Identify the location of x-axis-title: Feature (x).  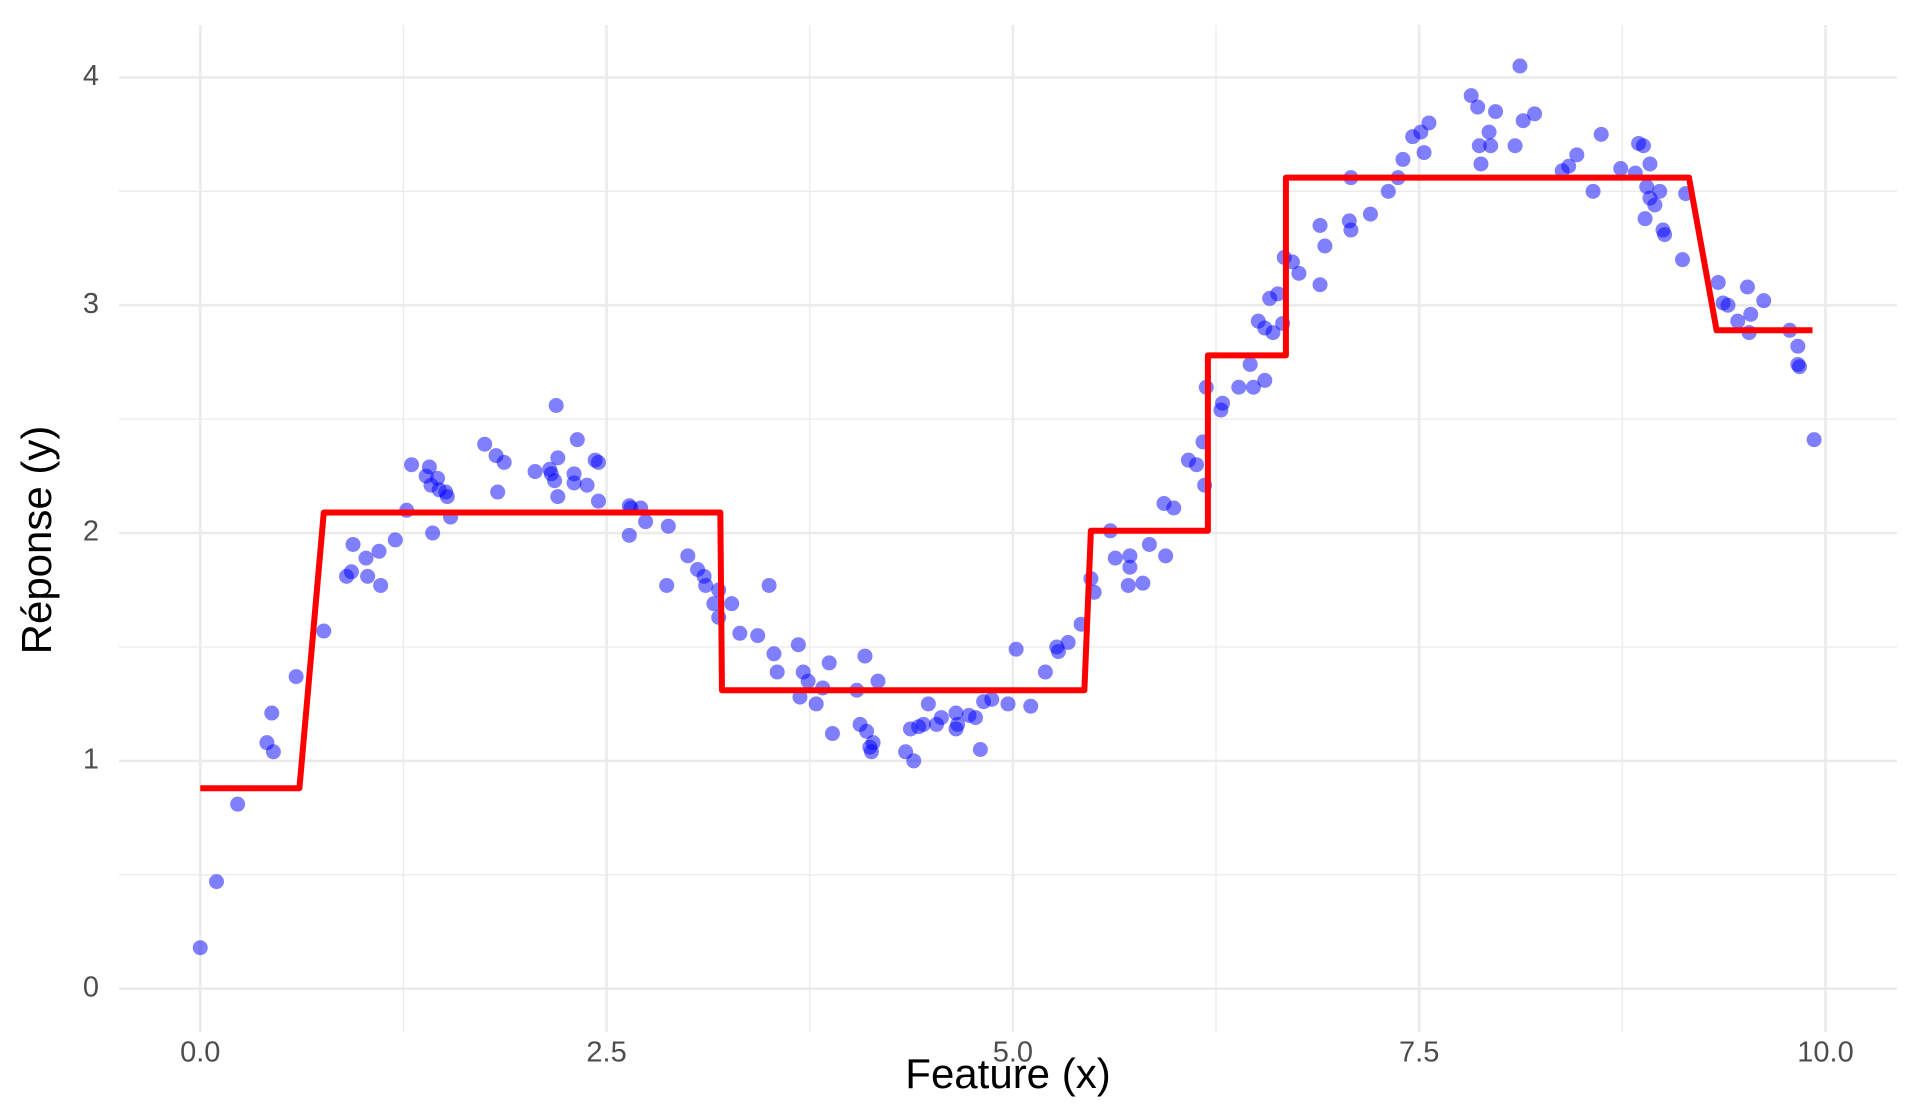
(1007, 1073).